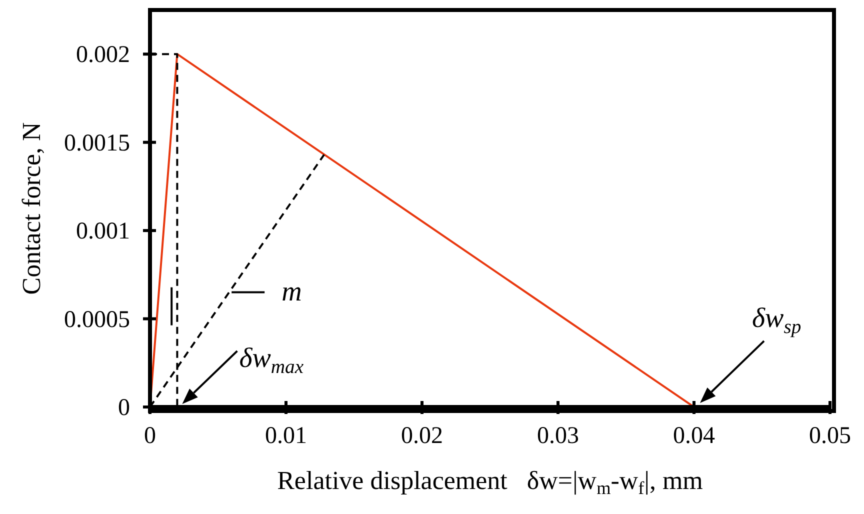  I want to click on annotation: δw$_{sp}$, so click(777, 320).